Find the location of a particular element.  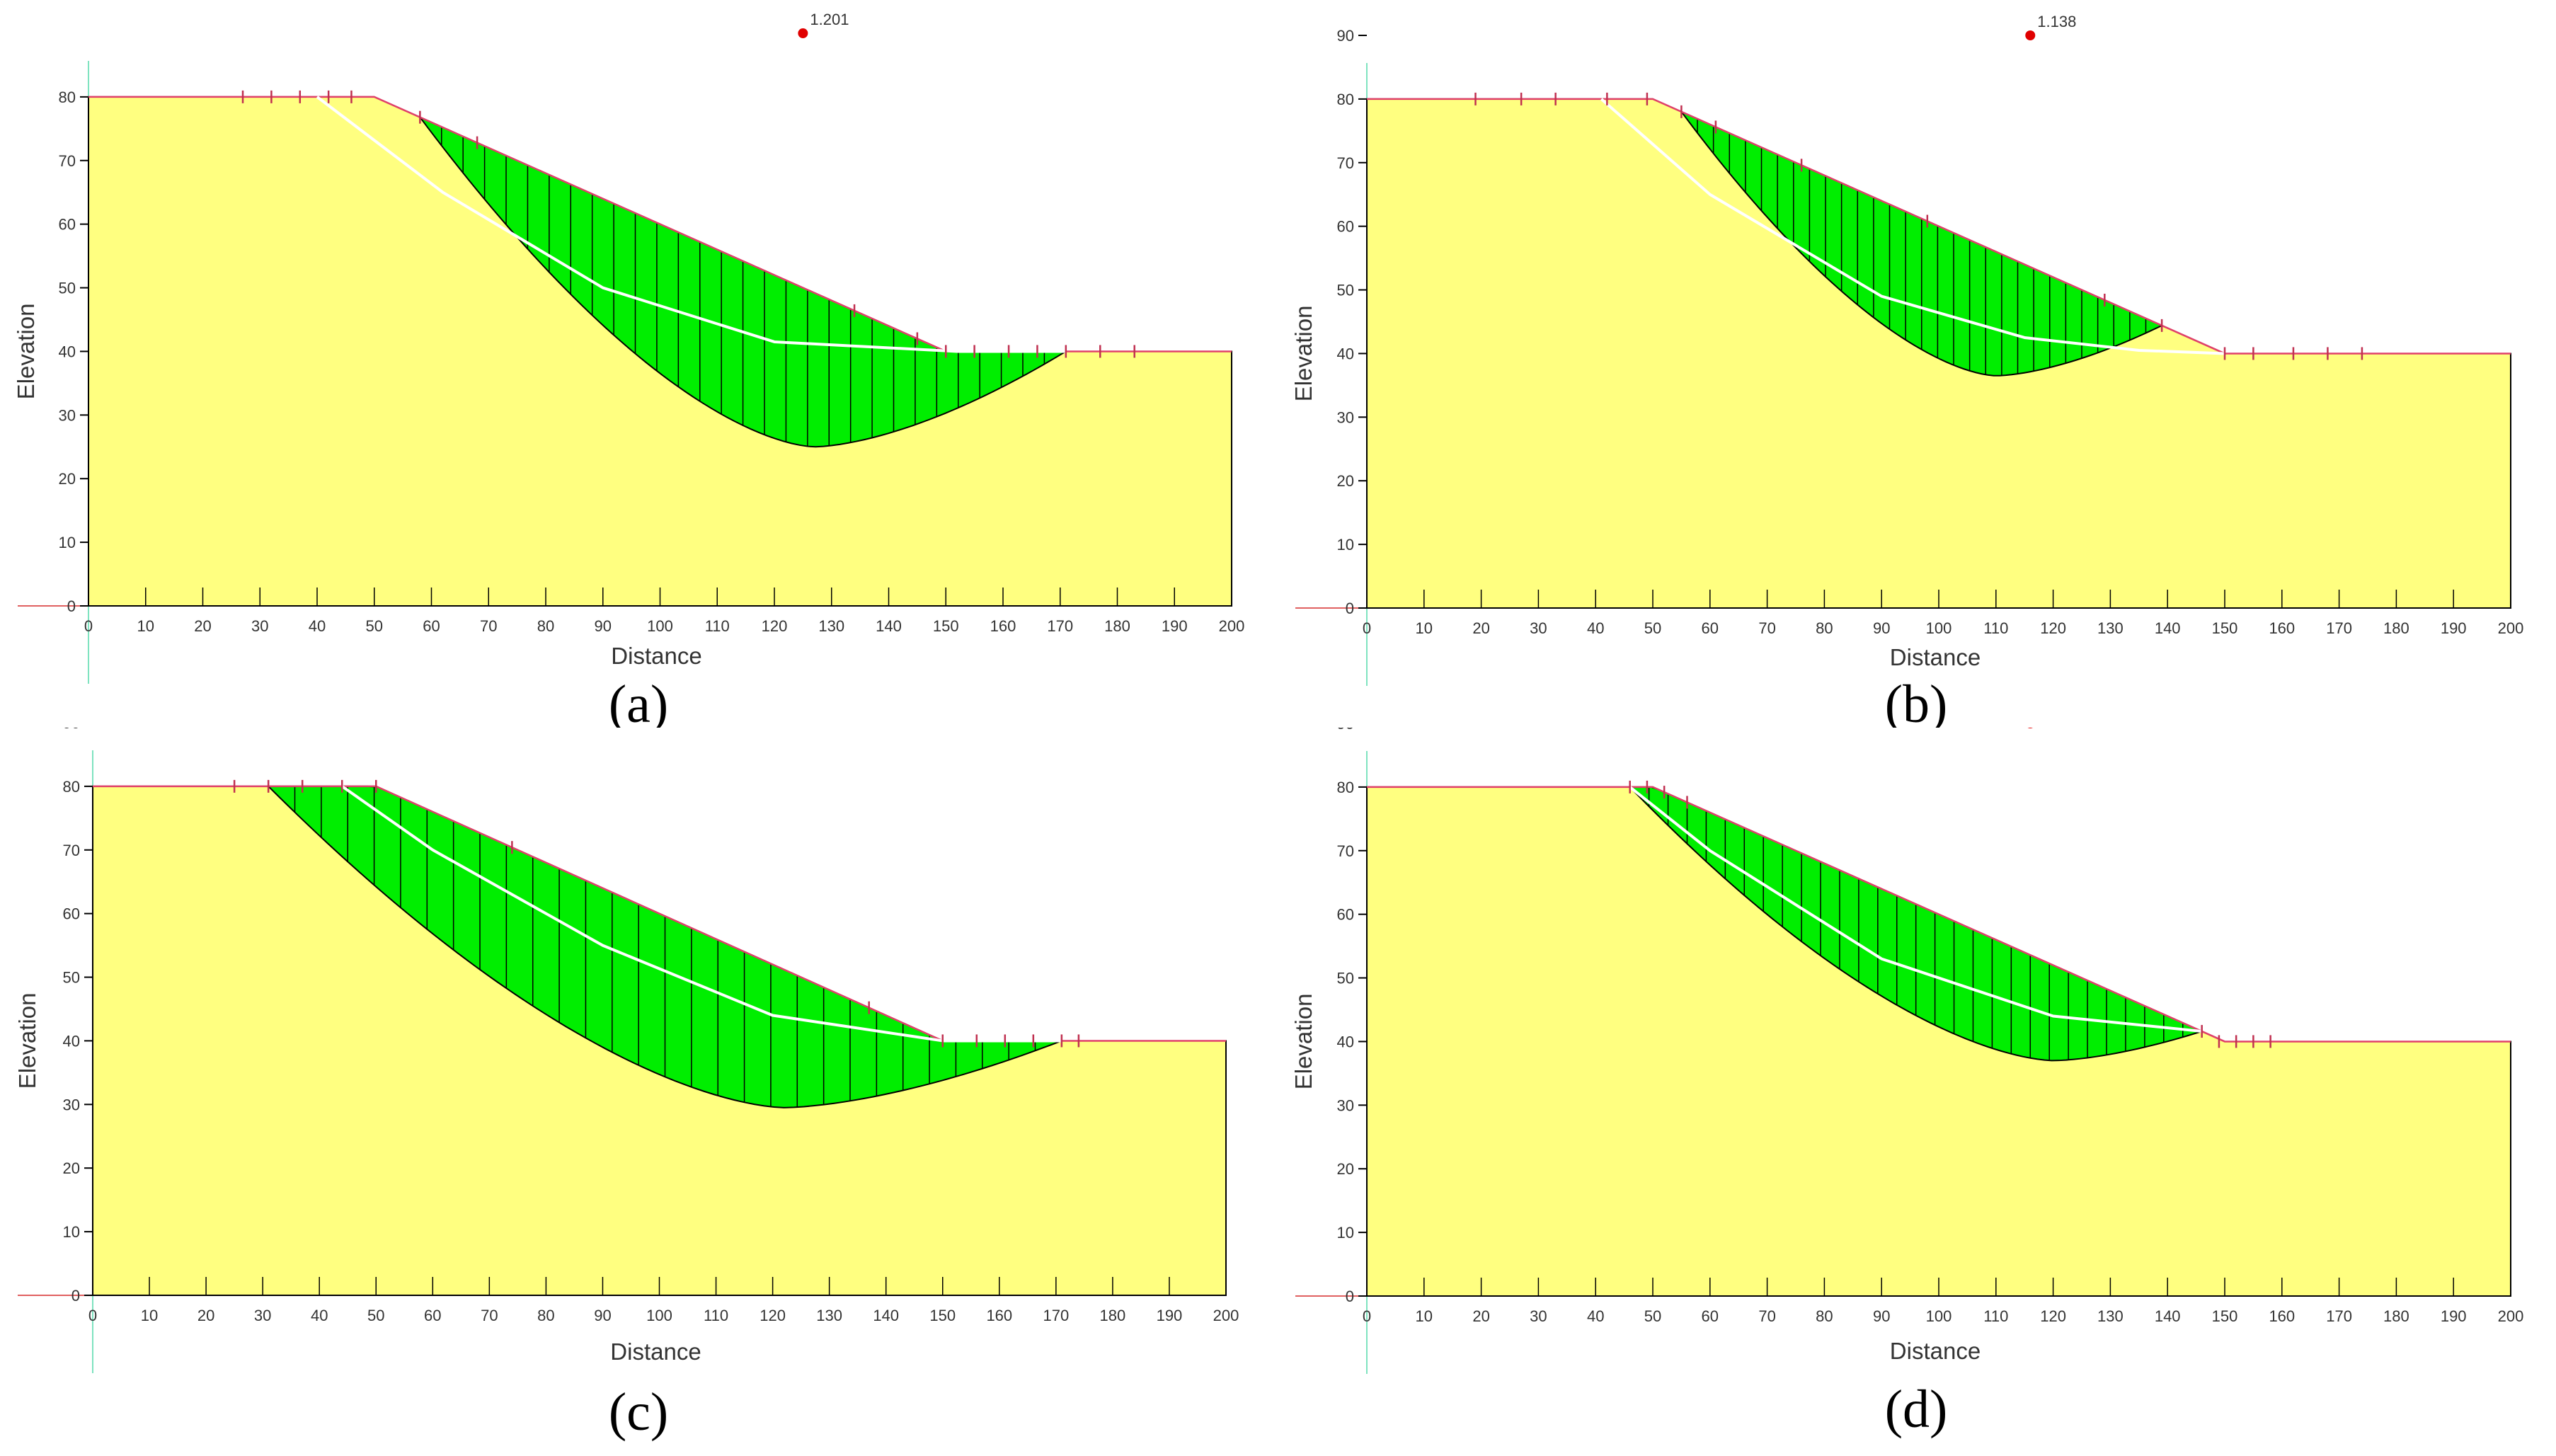

factor-of-safety-label: 1.201 is located at coordinates (829, 20).